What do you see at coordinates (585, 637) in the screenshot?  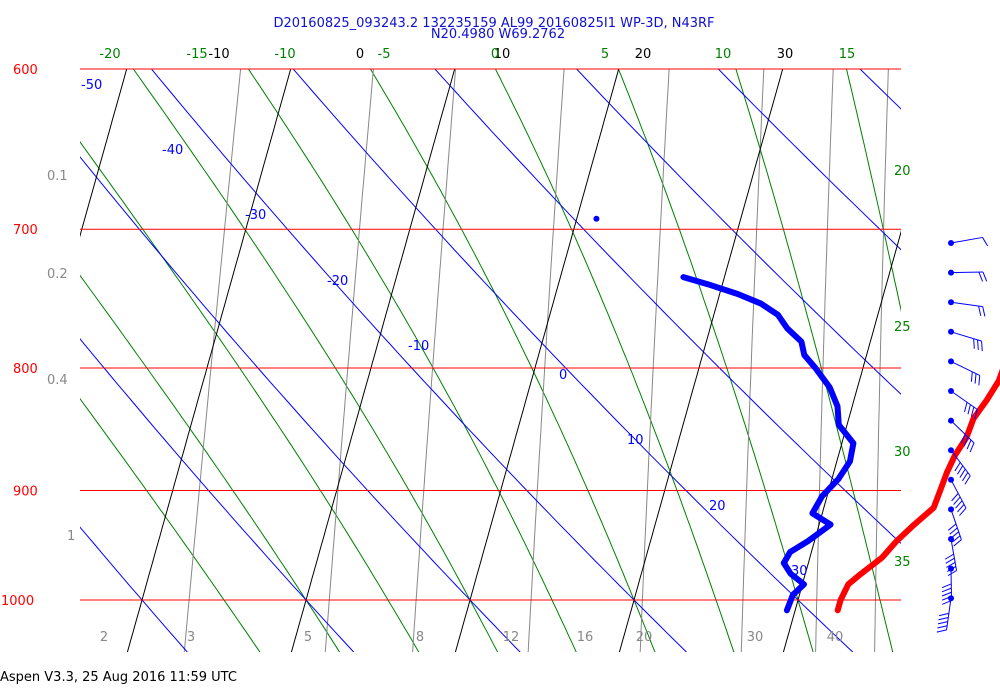 I see `mixing-ratio-label: 16` at bounding box center [585, 637].